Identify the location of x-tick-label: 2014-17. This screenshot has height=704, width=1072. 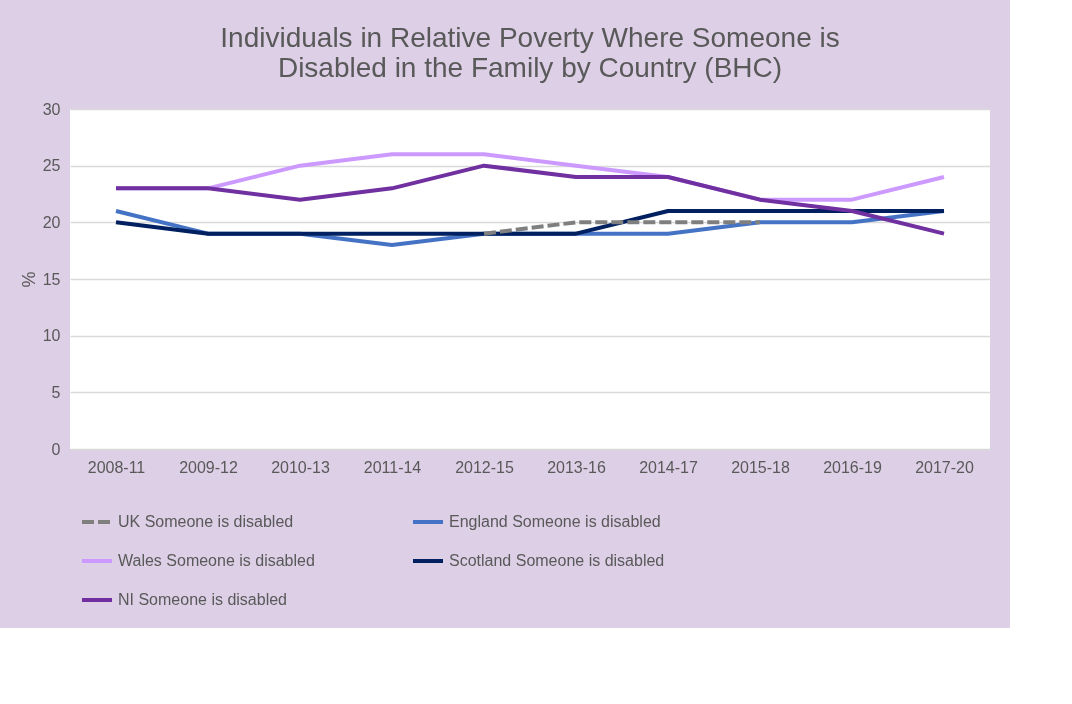
(668, 467).